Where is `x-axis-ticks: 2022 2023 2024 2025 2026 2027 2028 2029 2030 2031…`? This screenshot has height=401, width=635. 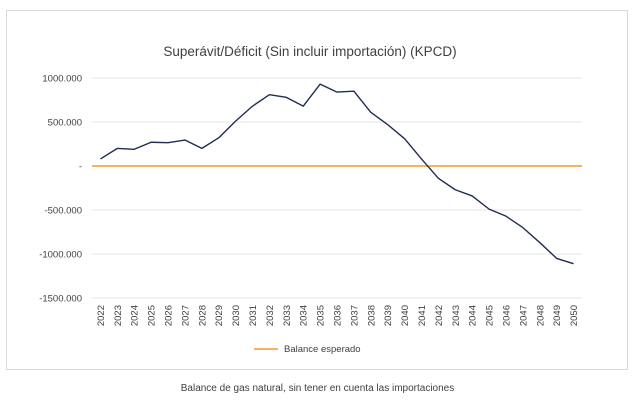
x-axis-ticks: 2022 2023 2024 2025 2026 2027 2028 2029 2030 2031… is located at coordinates (338, 315).